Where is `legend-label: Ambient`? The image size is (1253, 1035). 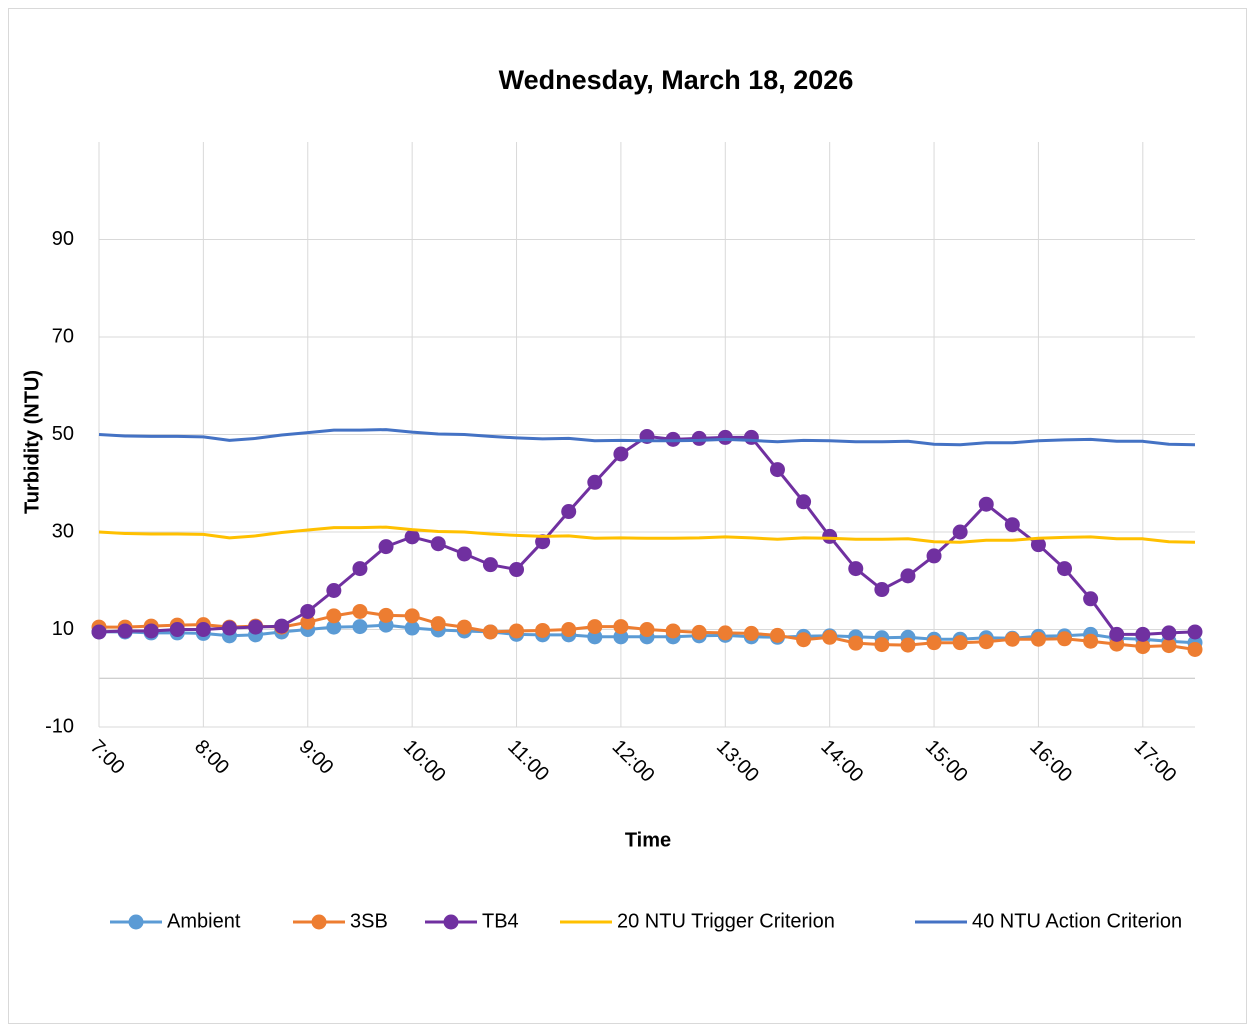 legend-label: Ambient is located at coordinates (204, 921).